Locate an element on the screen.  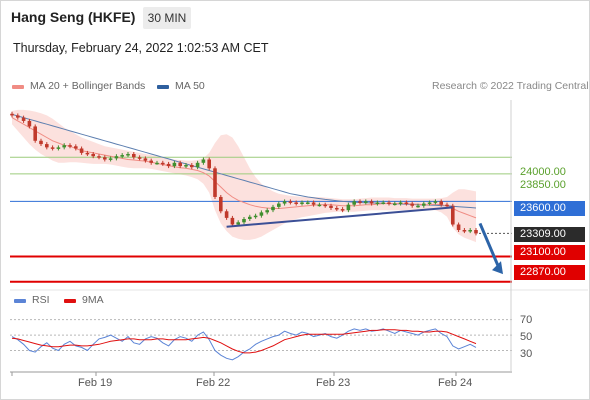
x-tick-feb22: Feb 22 is located at coordinates (213, 383).